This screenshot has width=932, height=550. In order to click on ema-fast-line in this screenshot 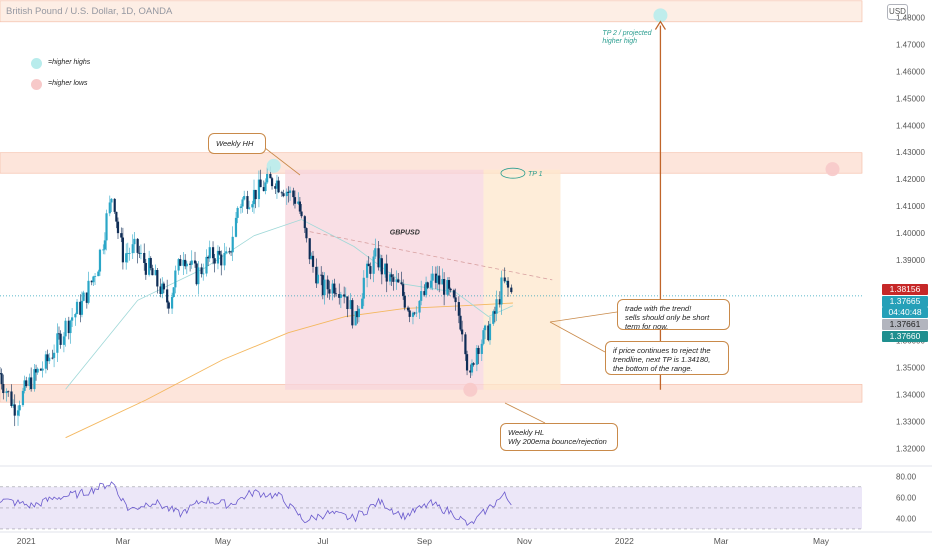, I will do `click(289, 304)`.